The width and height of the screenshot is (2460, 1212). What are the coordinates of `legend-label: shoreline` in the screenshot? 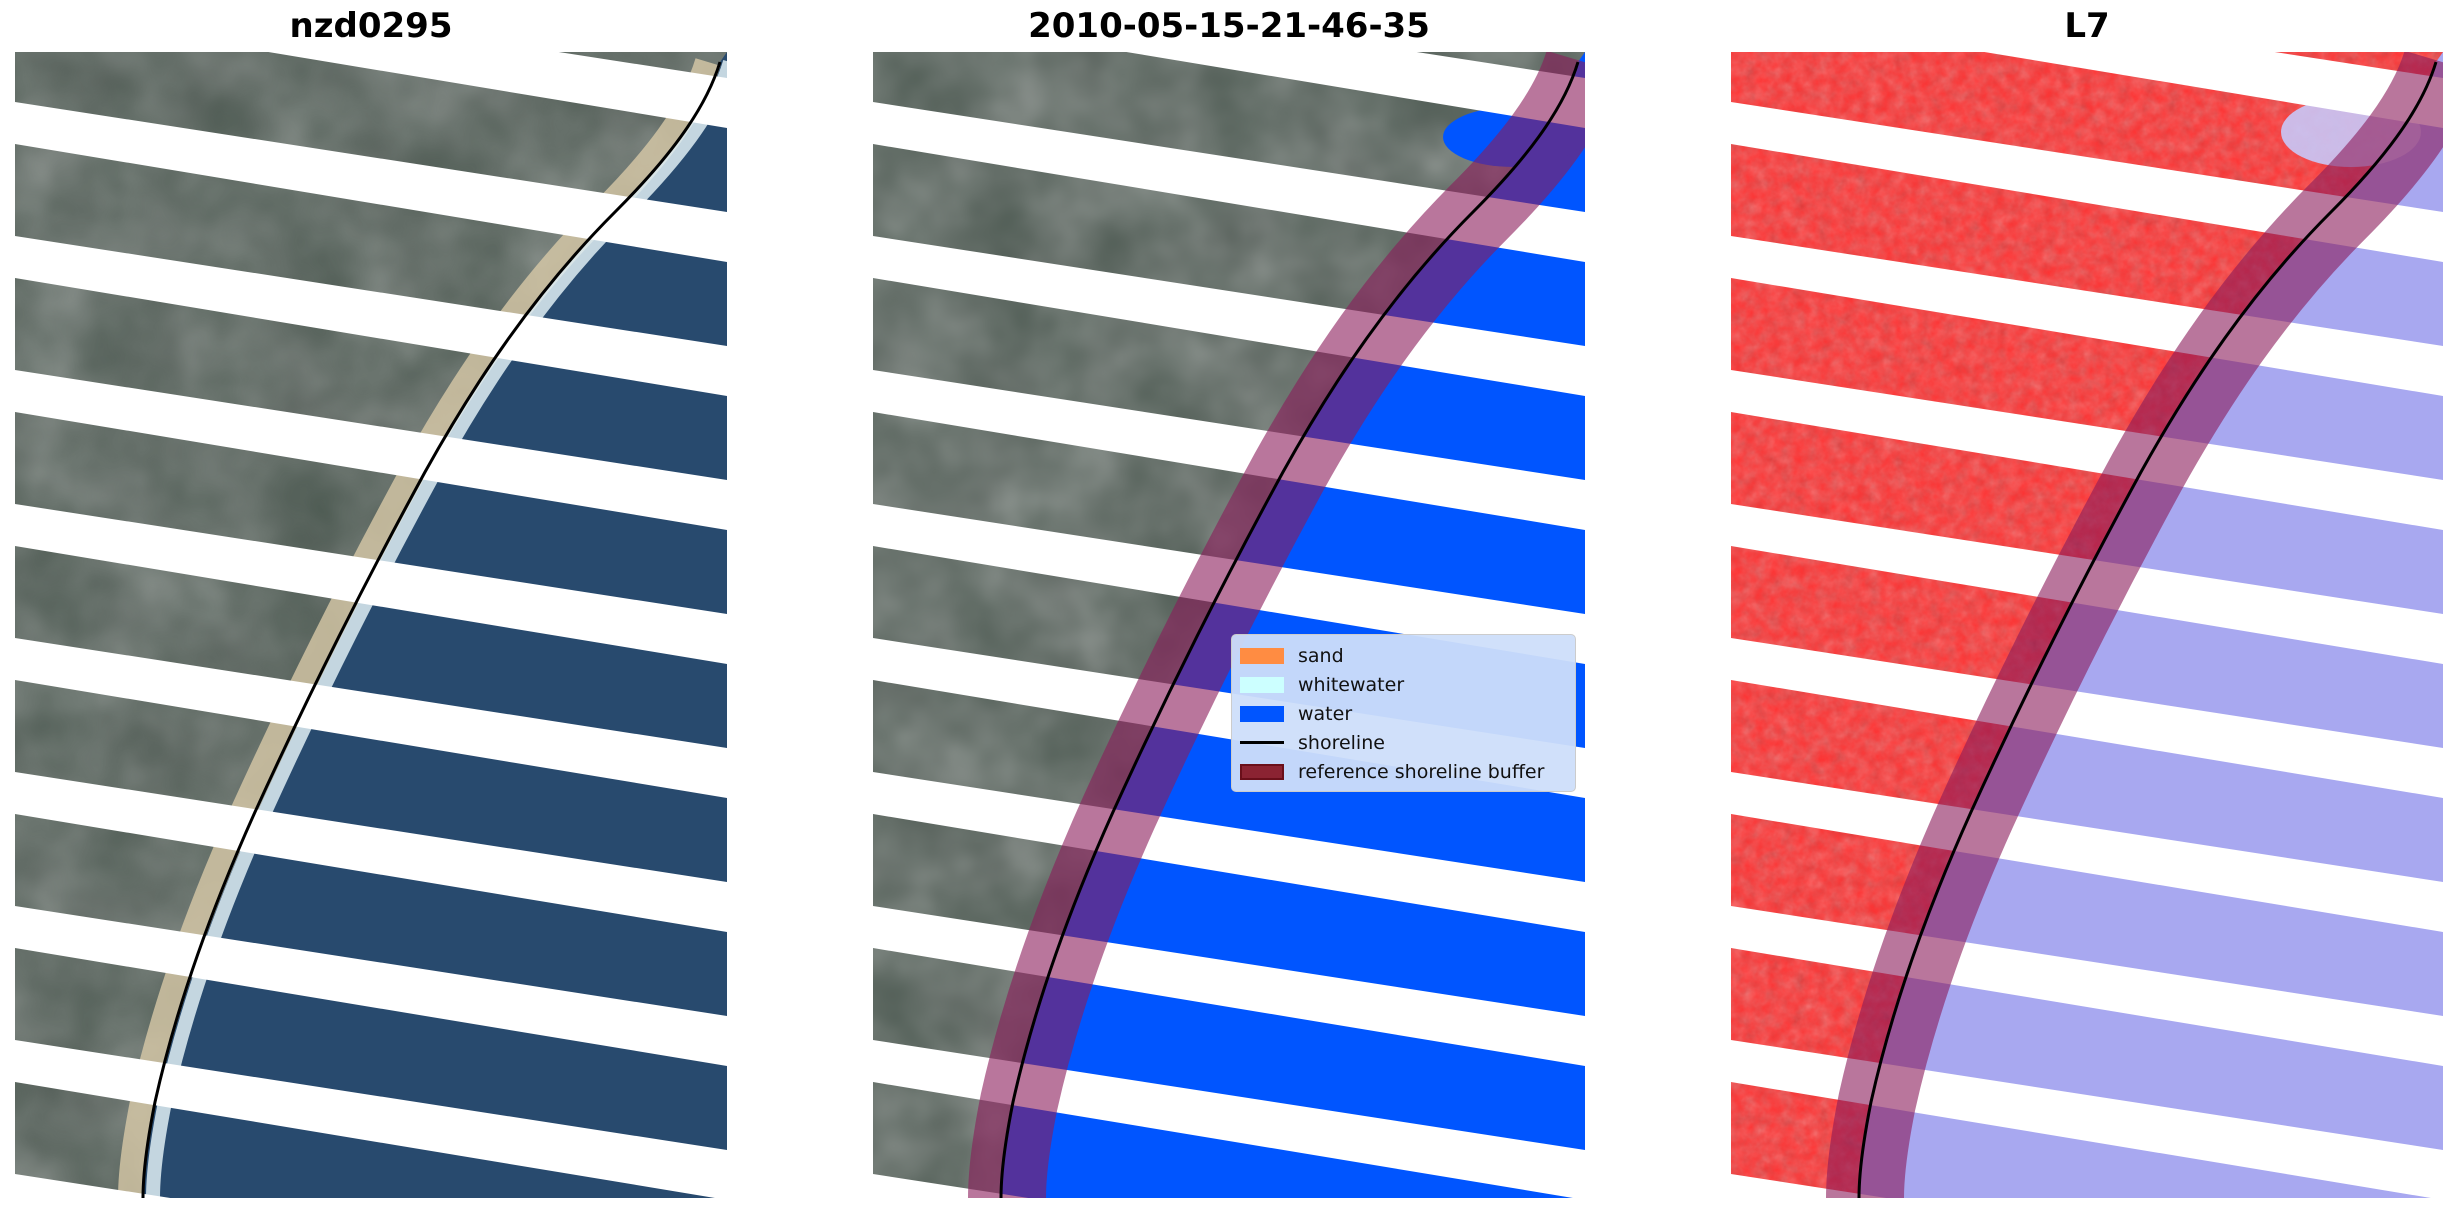 It's located at (1341, 742).